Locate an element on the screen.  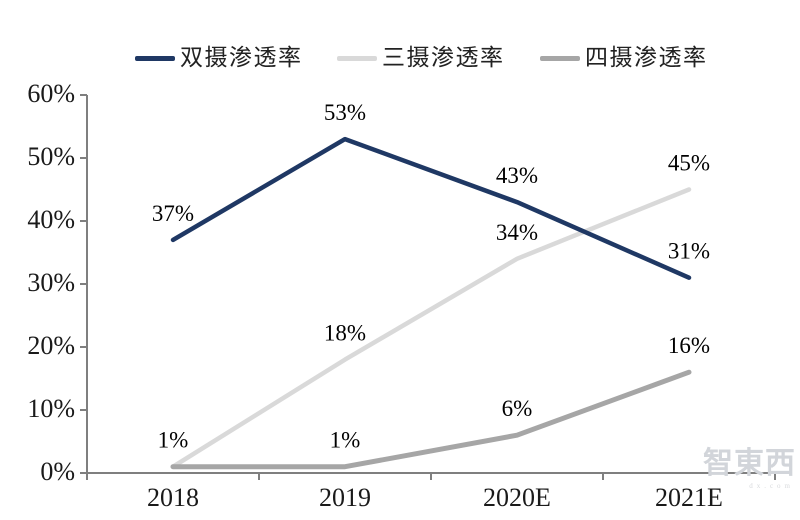
y-axis-tick-label: 10% is located at coordinates (51, 408).